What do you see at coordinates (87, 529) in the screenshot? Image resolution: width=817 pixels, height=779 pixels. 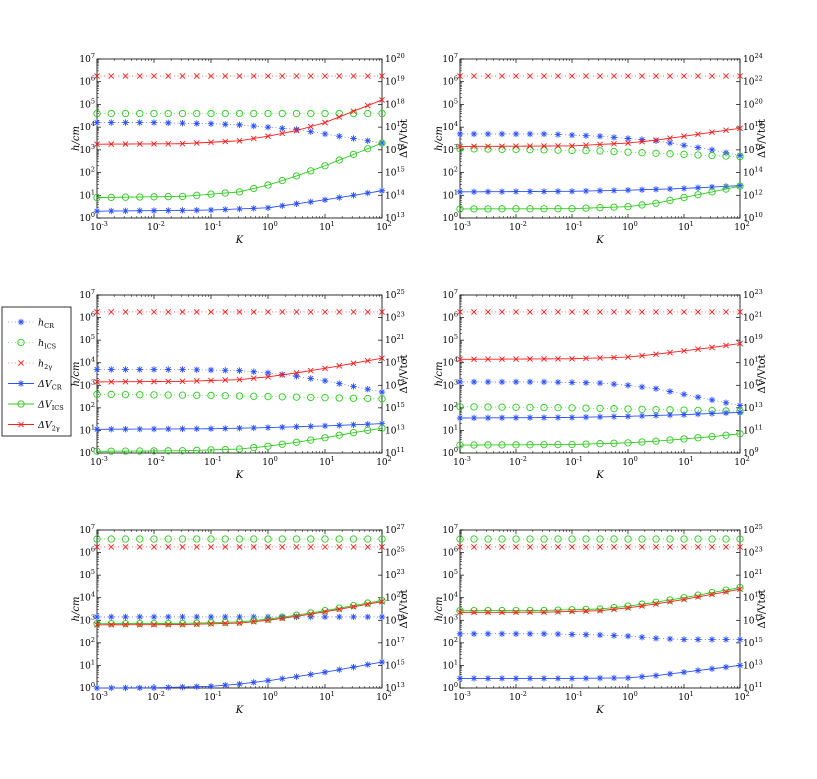 I see `y-left-tick-label: 10⁷` at bounding box center [87, 529].